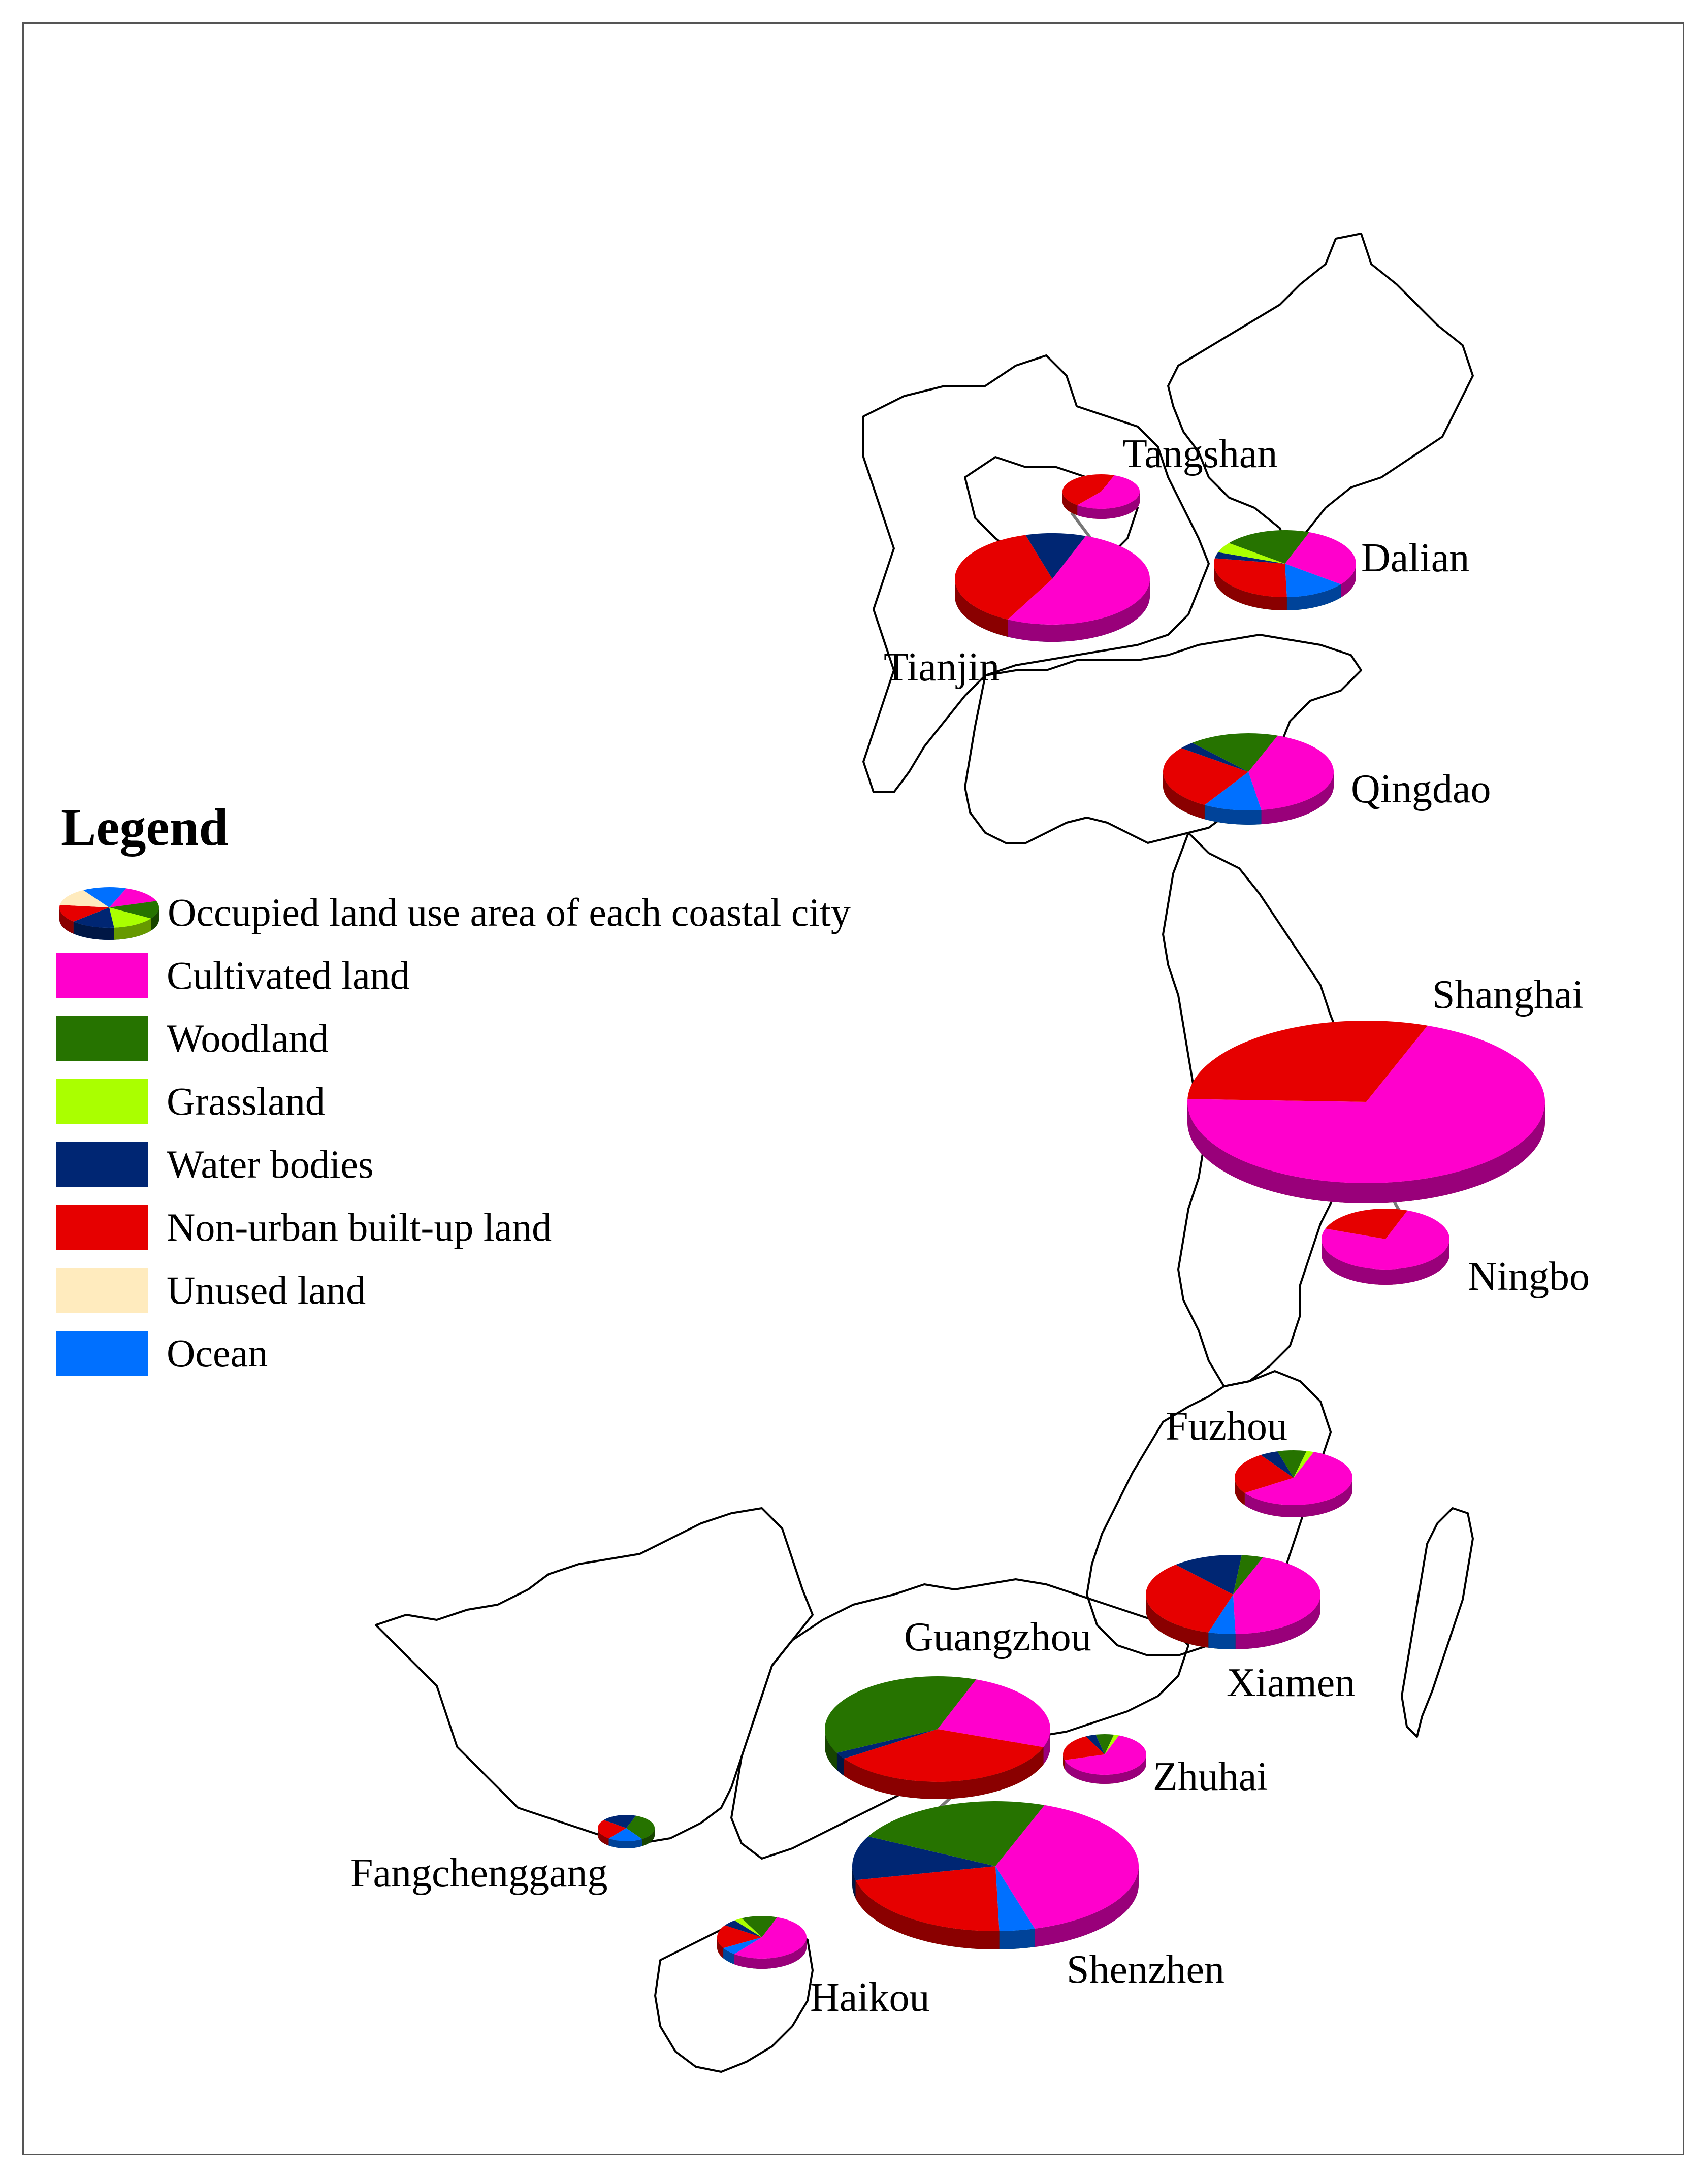 Image resolution: width=1708 pixels, height=2180 pixels. I want to click on dalian-slice-ocean, so click(1313, 580).